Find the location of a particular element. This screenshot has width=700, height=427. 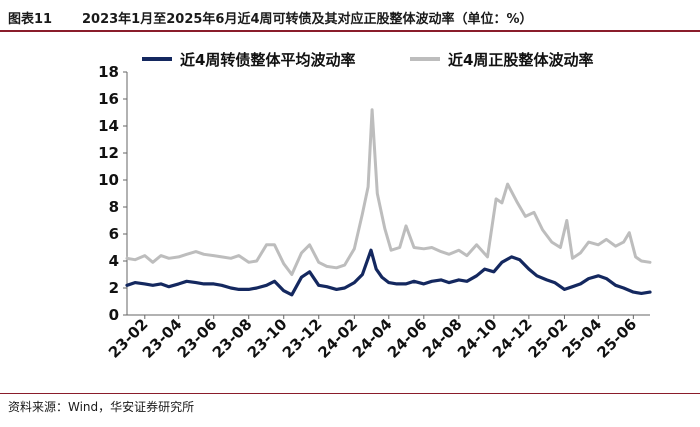

legend-label-0: 近4周转债整体平均波动率 is located at coordinates (267, 60).